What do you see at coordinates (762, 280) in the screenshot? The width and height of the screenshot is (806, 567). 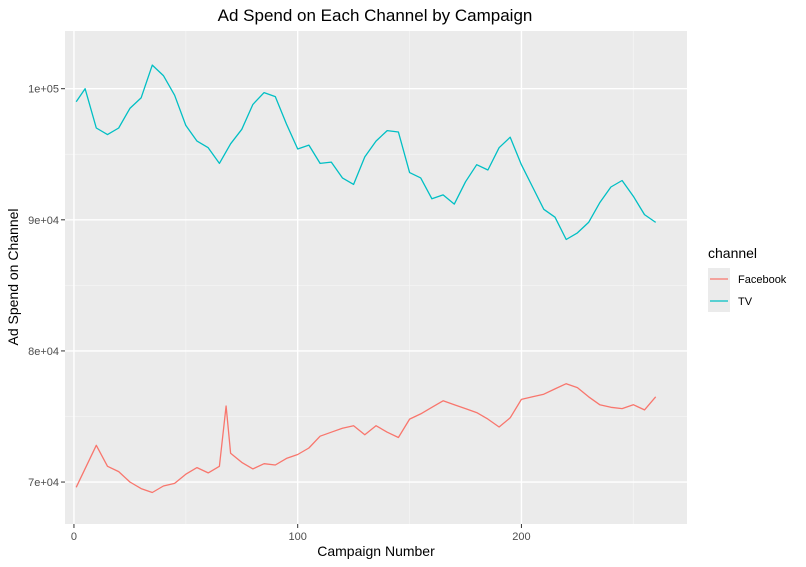 I see `legend-label-facebook: Facebook` at bounding box center [762, 280].